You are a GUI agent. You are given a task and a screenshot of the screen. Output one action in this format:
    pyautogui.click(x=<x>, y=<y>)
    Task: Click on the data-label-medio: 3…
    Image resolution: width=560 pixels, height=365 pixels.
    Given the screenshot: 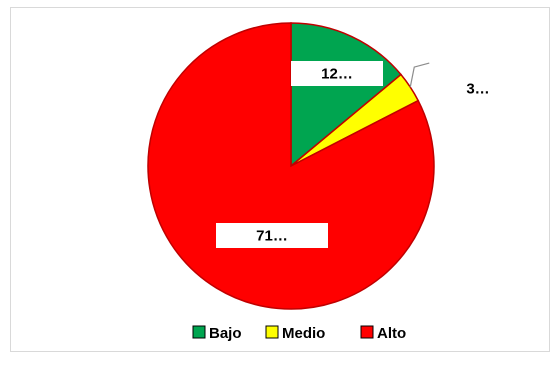 What is the action you would take?
    pyautogui.click(x=477, y=89)
    